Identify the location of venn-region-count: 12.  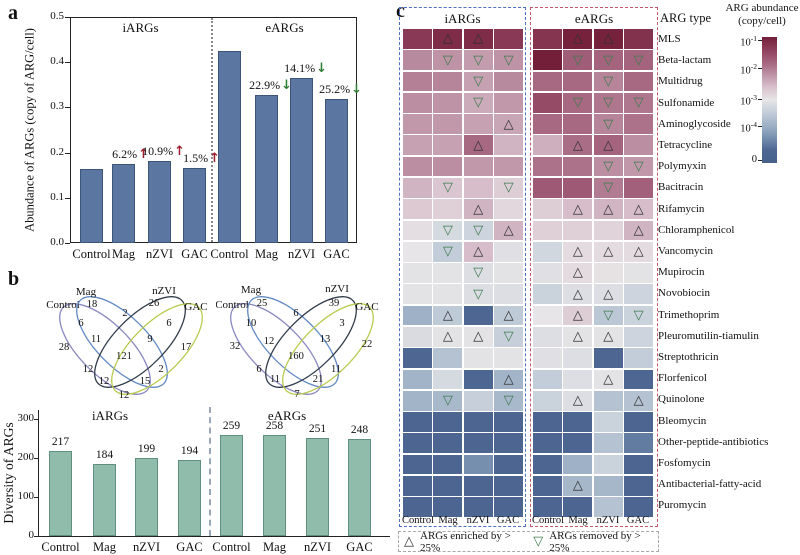
(104, 381).